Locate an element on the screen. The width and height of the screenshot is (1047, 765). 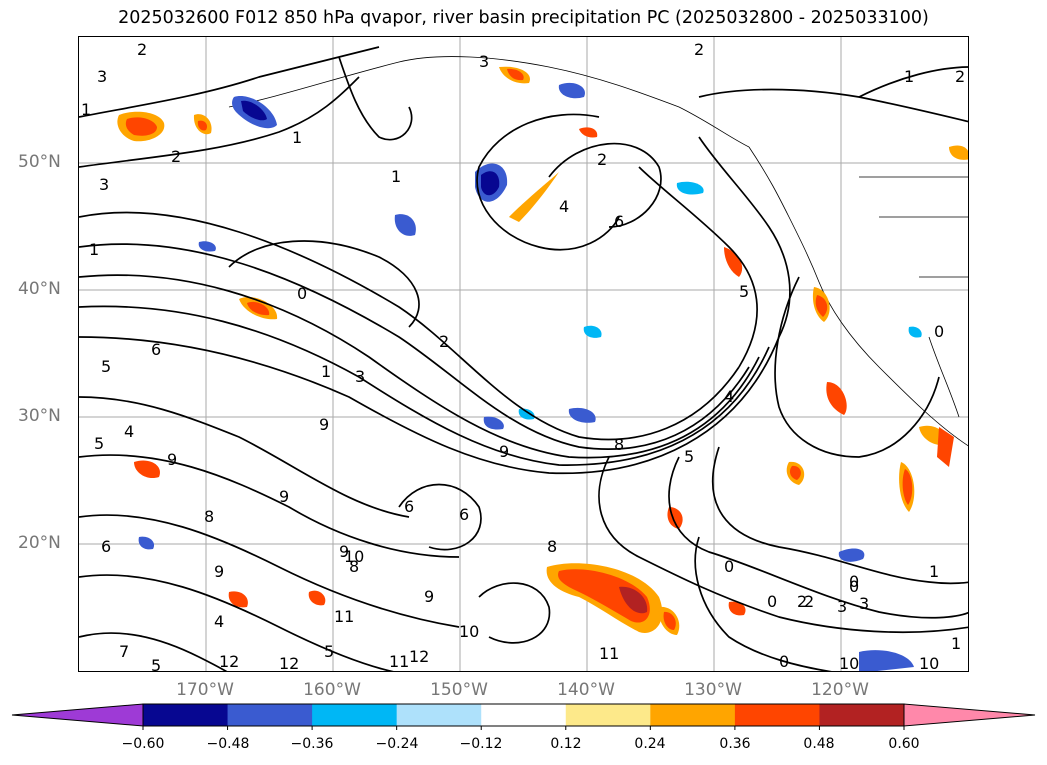
lat-label-40n: 40°N is located at coordinates (39, 289).